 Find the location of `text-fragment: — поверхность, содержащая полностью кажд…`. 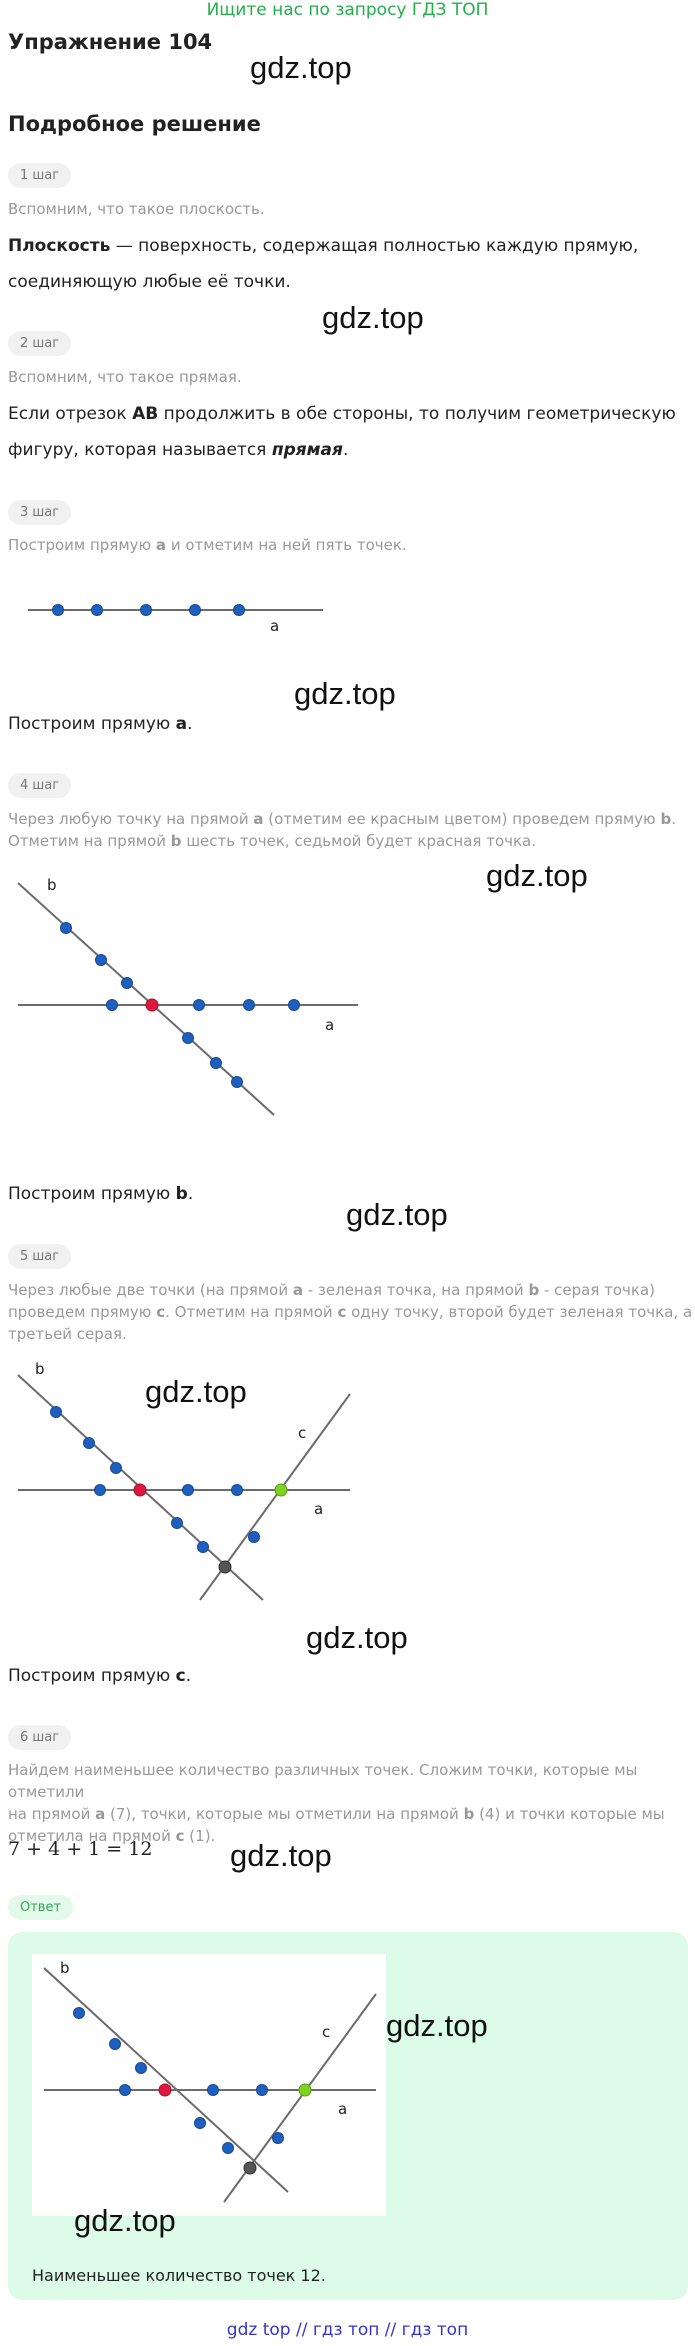

text-fragment: — поверхность, содержащая полностью кажд… is located at coordinates (374, 246).